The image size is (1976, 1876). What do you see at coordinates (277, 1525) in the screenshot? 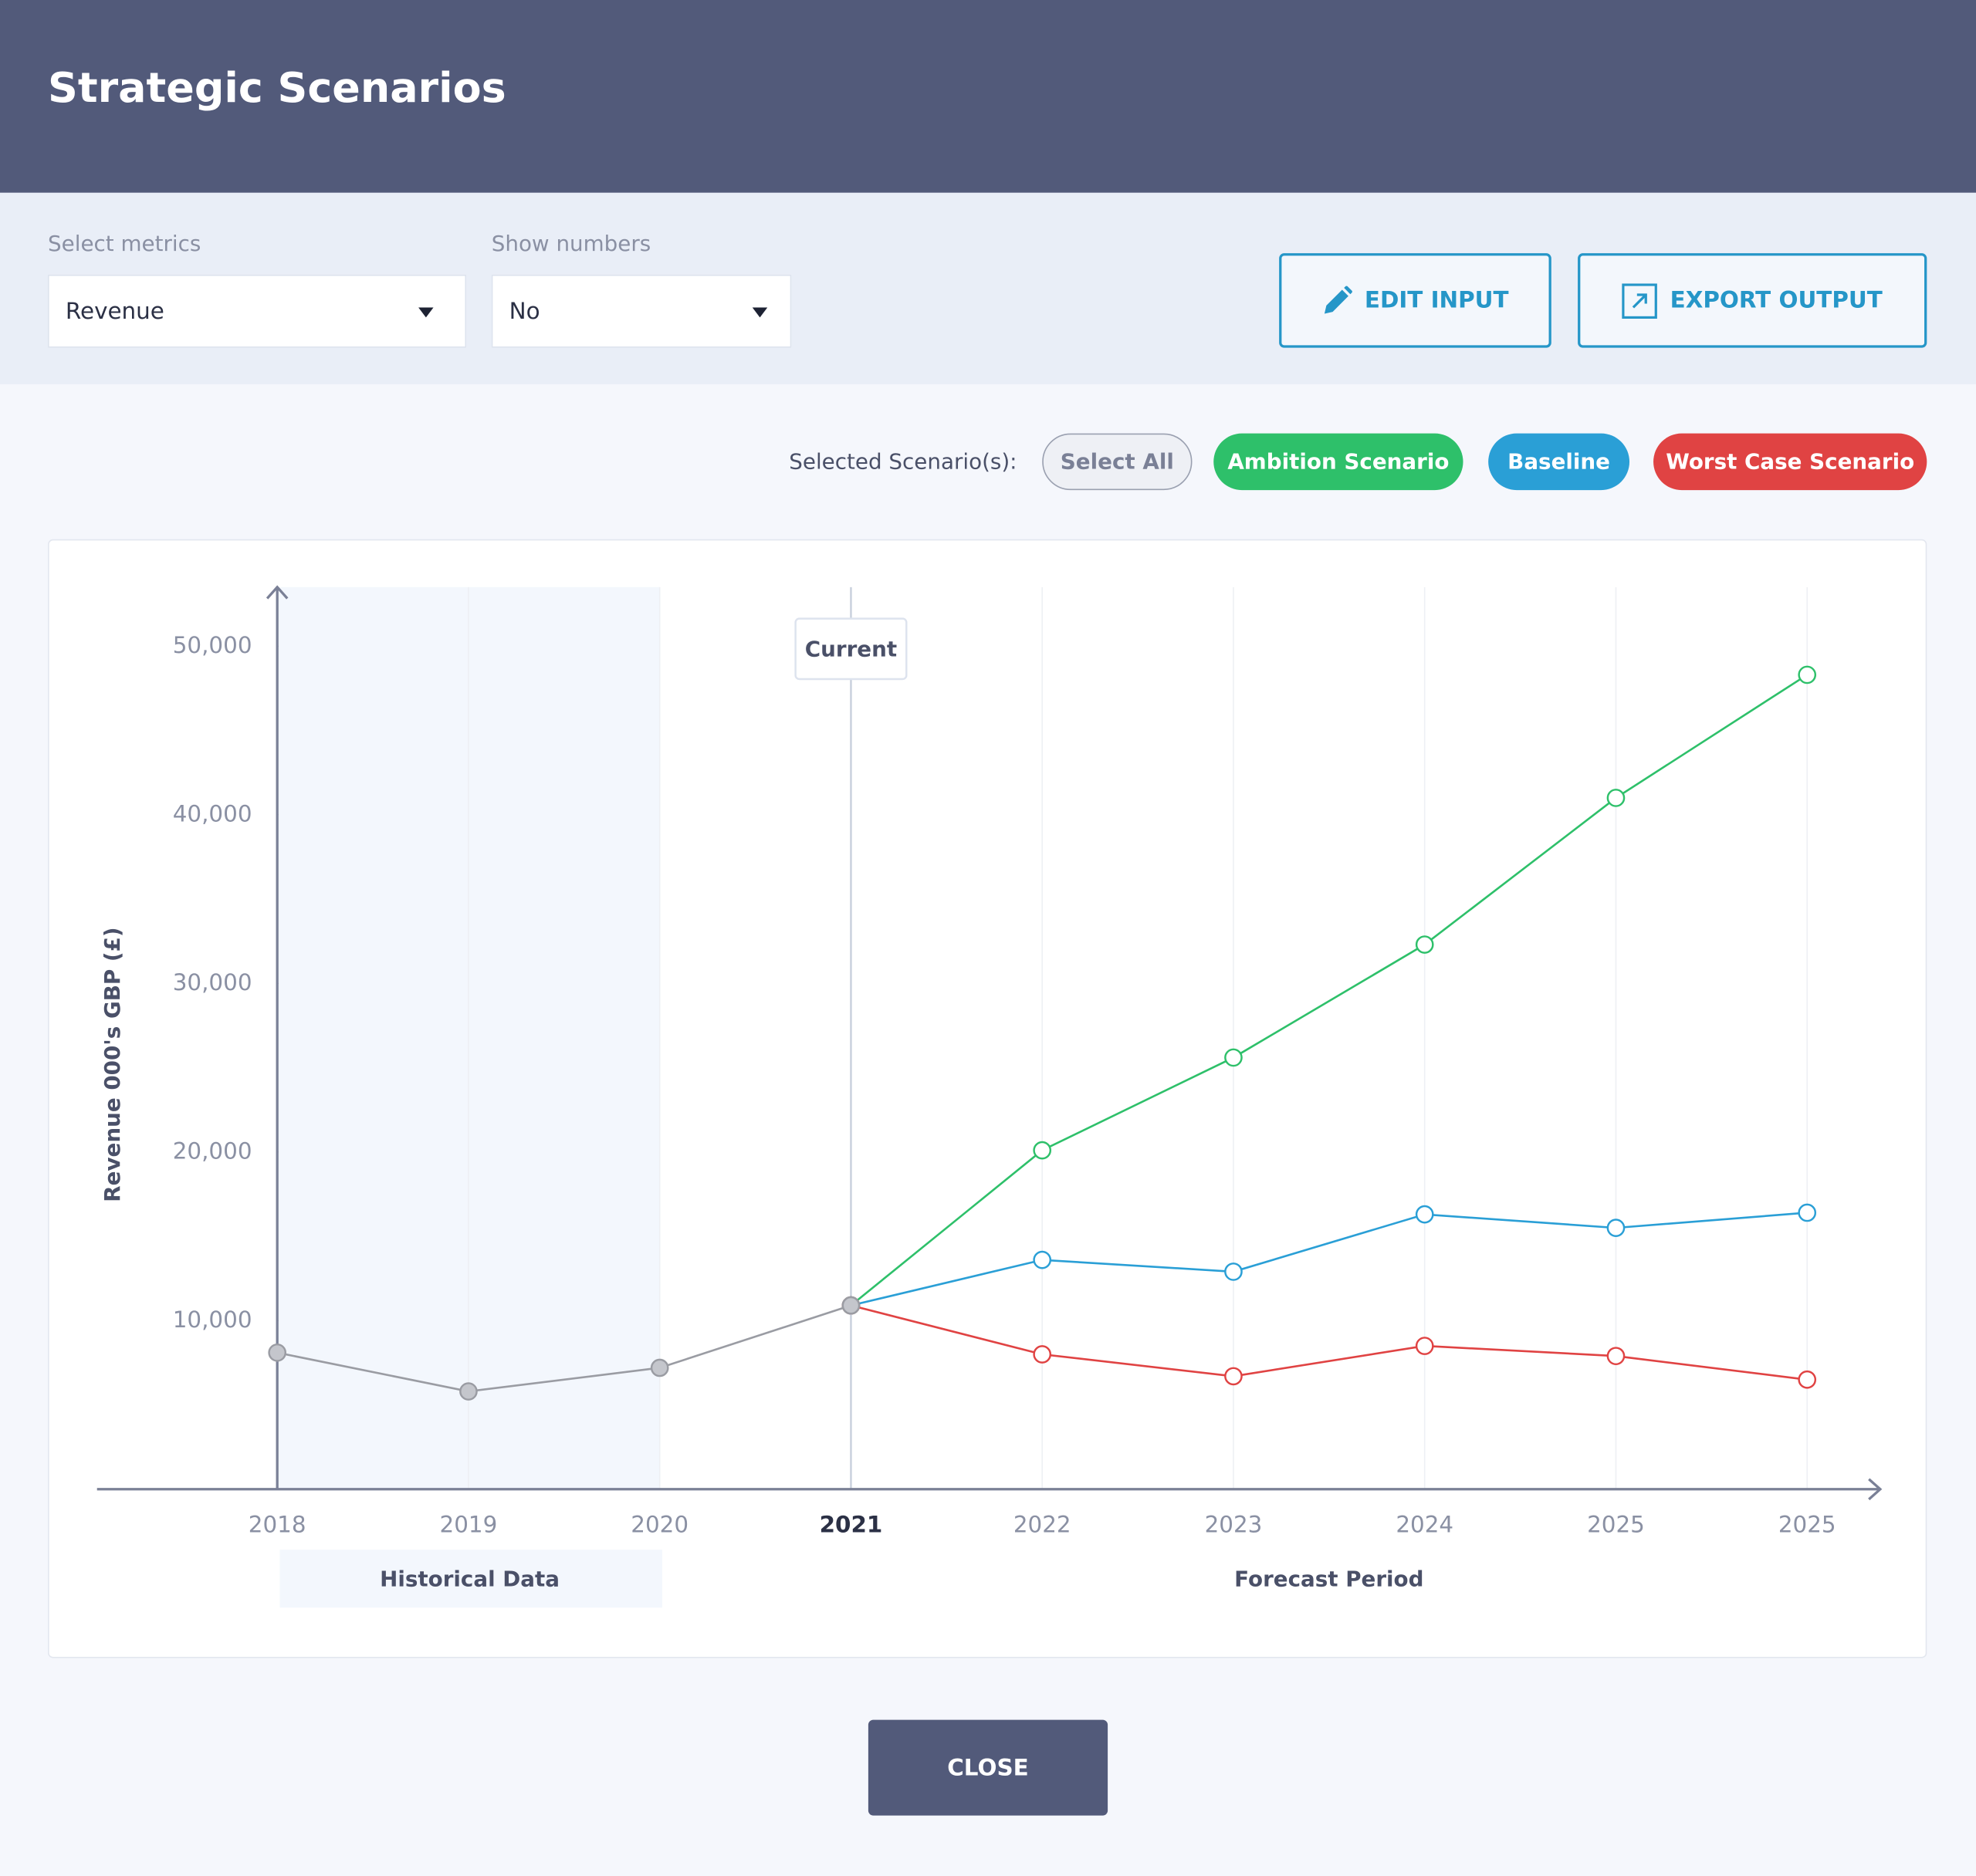
I see `x-tick-label: 2018` at bounding box center [277, 1525].